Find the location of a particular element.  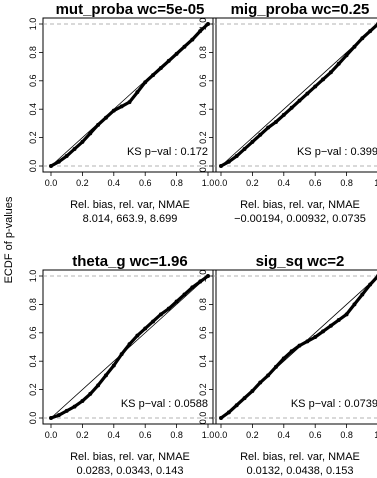

figure-y-axis-label: ECDF of p-values is located at coordinates (9, 239).